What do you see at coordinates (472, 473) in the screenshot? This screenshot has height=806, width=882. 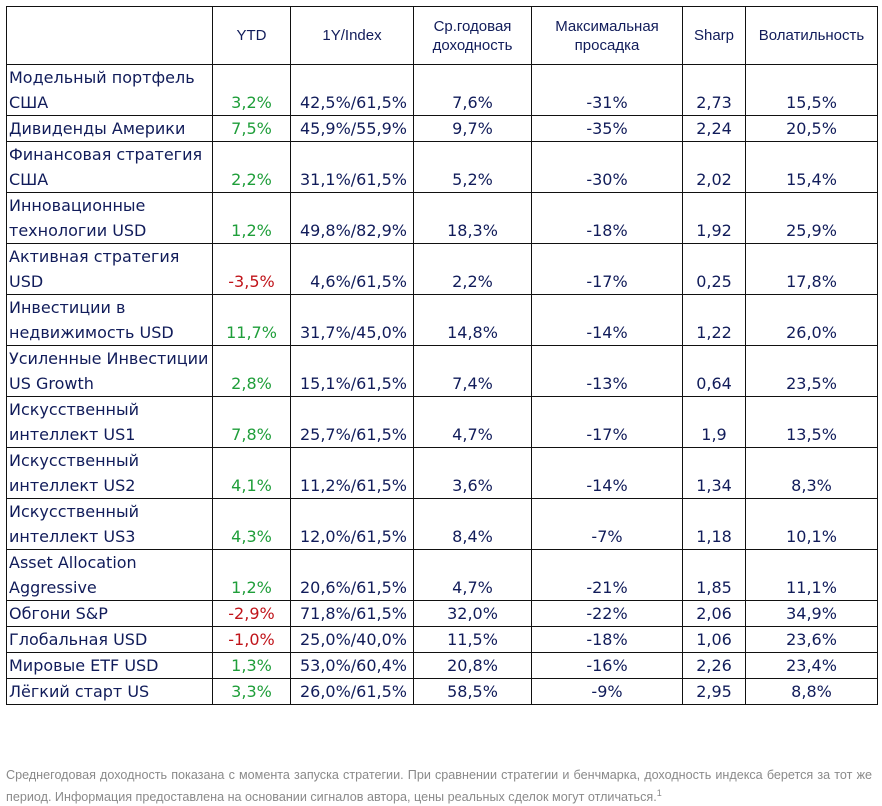 I see `avg-return-cell: 3,6%` at bounding box center [472, 473].